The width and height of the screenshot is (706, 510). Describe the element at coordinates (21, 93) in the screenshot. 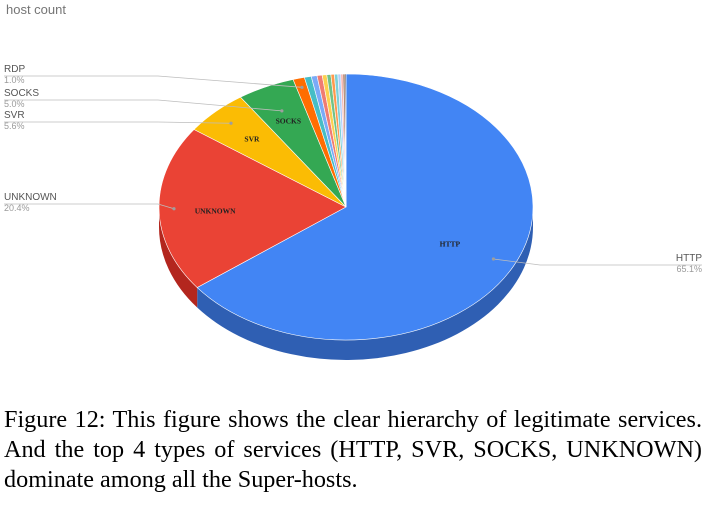

I see `callout-label: SOCKS` at that location.